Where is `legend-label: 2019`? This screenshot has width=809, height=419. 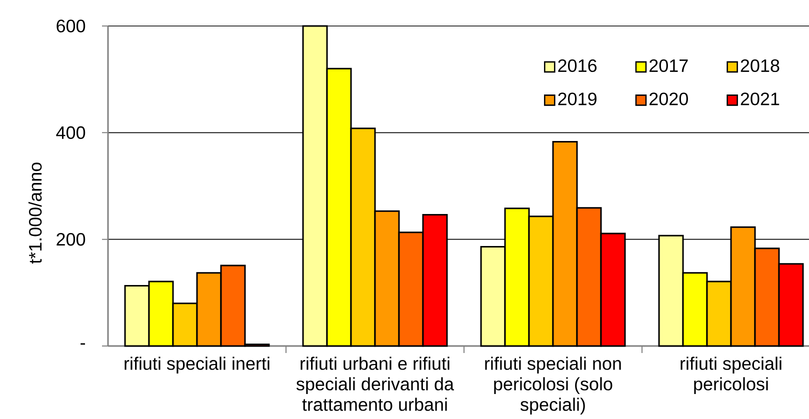
legend-label: 2019 is located at coordinates (577, 99).